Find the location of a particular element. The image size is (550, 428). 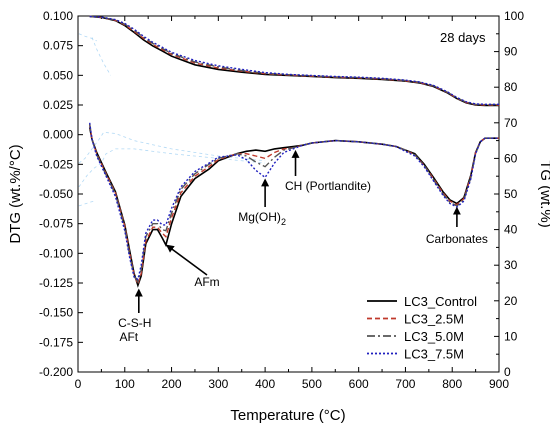

y-right-tick-label: 90 is located at coordinates (511, 52).